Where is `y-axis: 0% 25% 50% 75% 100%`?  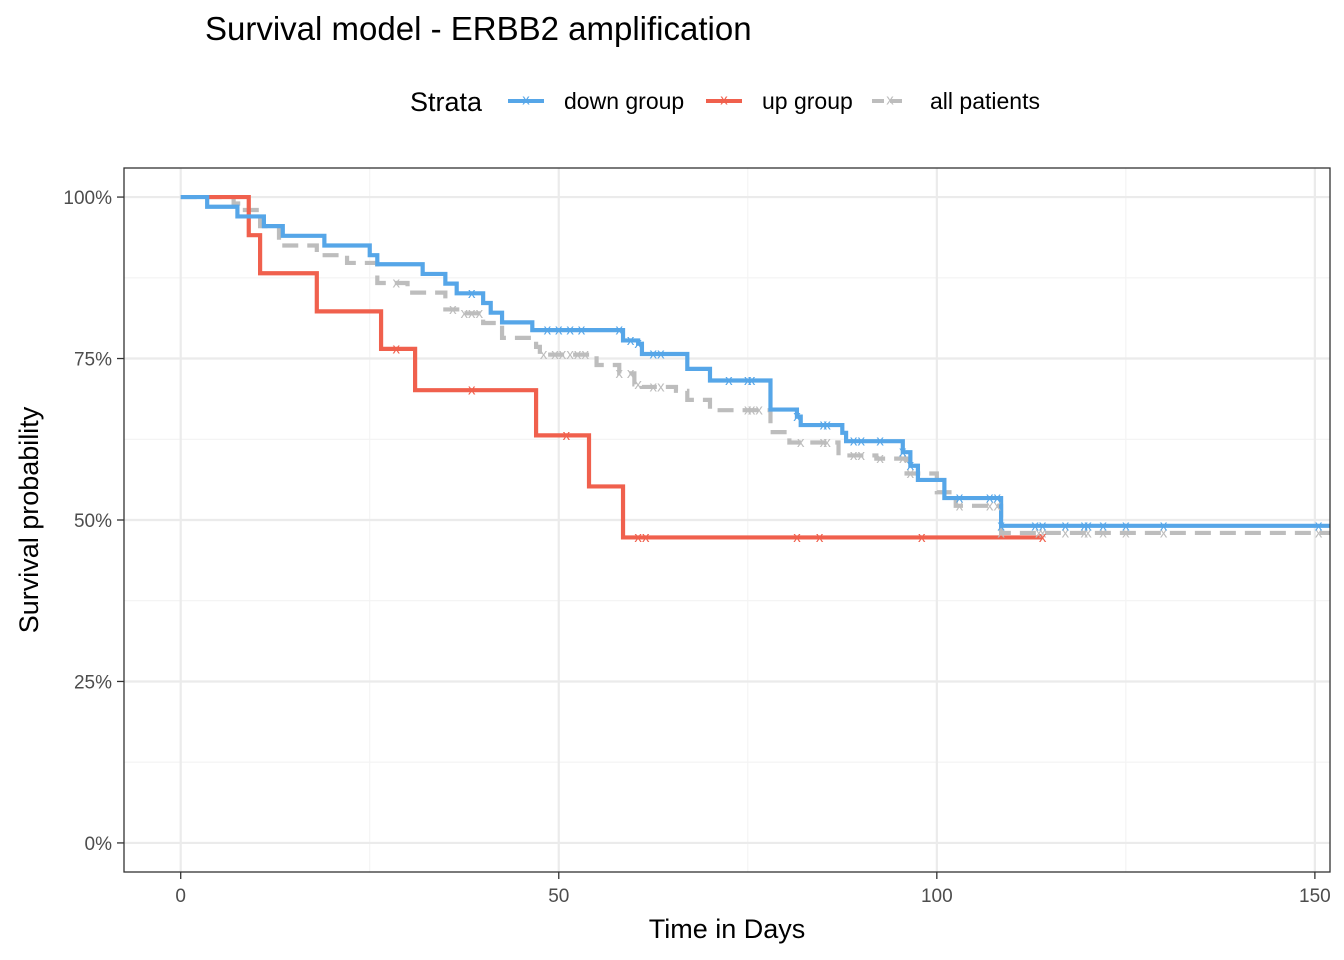 y-axis: 0% 25% 50% 75% 100% is located at coordinates (93, 521).